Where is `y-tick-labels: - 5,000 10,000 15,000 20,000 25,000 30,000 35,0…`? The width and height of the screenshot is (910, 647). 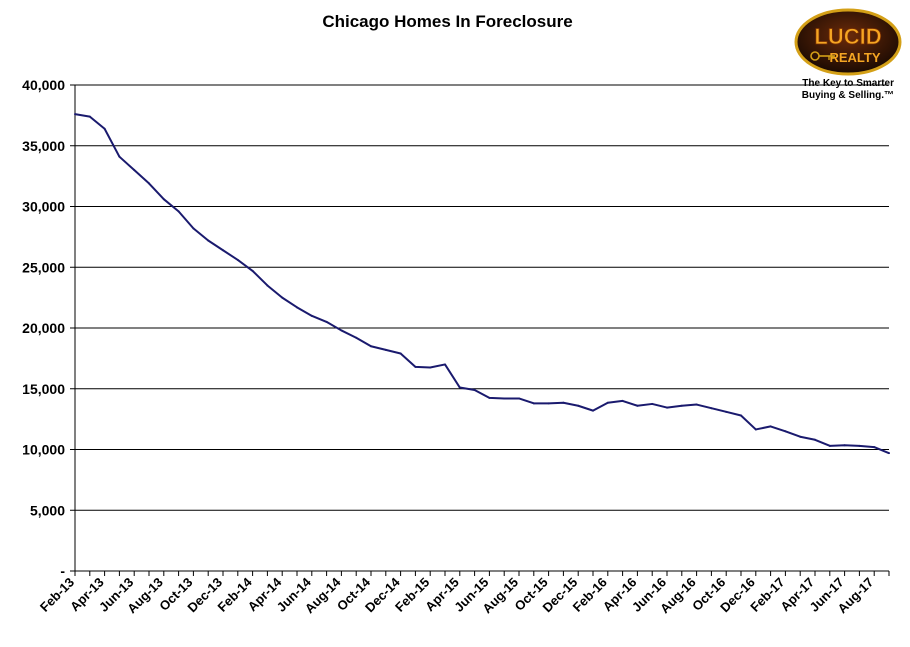
y-tick-labels: - 5,000 10,000 15,000 20,000 25,000 30,000 35,0… is located at coordinates (43, 328).